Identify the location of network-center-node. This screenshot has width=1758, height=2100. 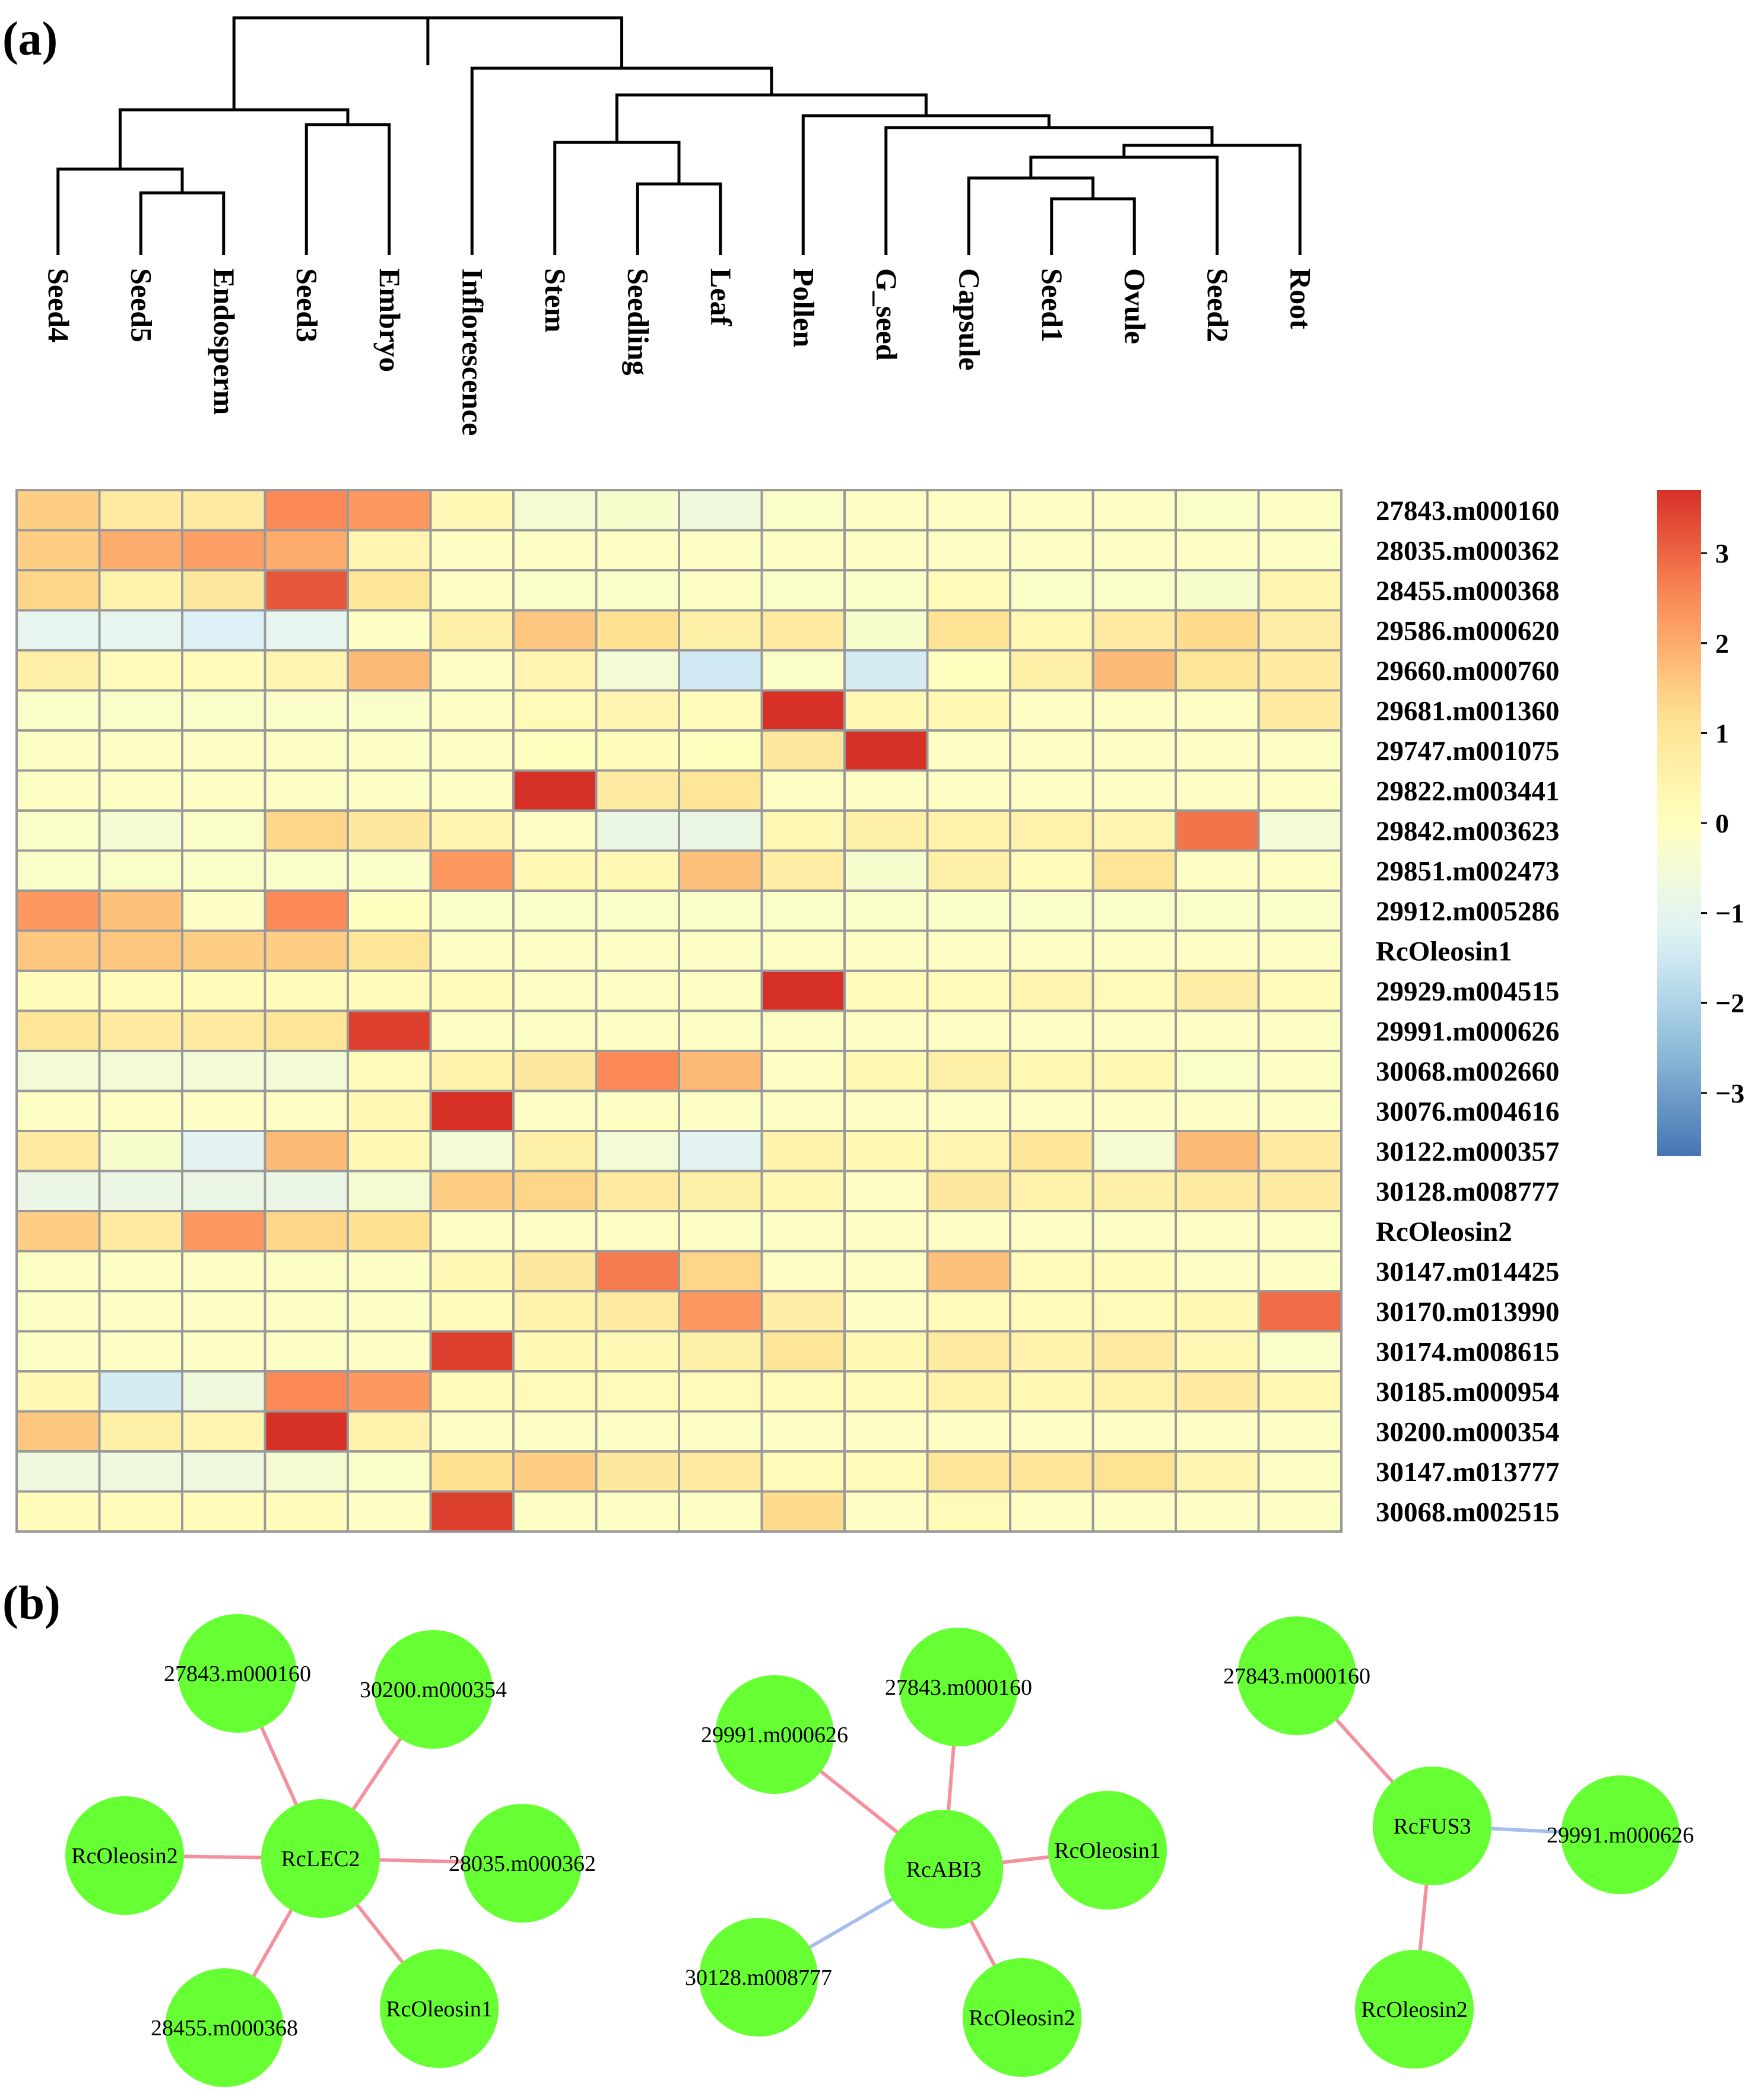
(320, 1858).